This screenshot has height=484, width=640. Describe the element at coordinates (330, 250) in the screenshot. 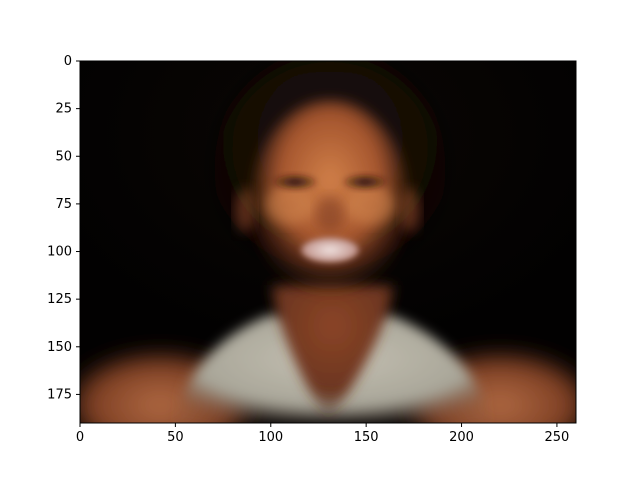

I see `mouth` at that location.